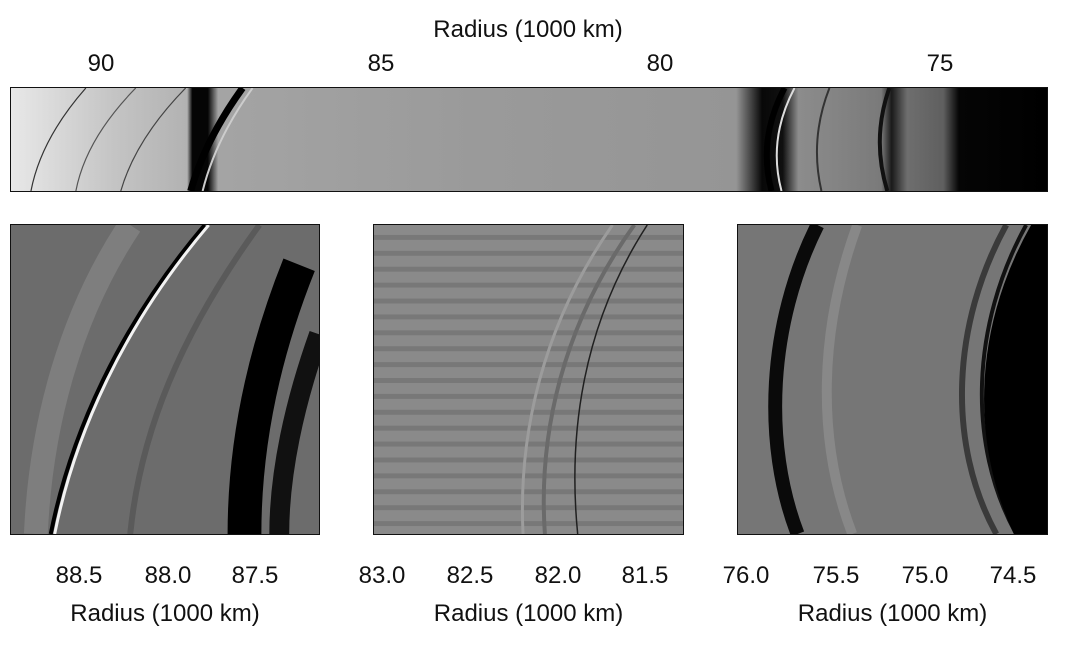 The height and width of the screenshot is (655, 1080). What do you see at coordinates (165, 613) in the screenshot?
I see `panel1-axis-title: Radius (1000 km)` at bounding box center [165, 613].